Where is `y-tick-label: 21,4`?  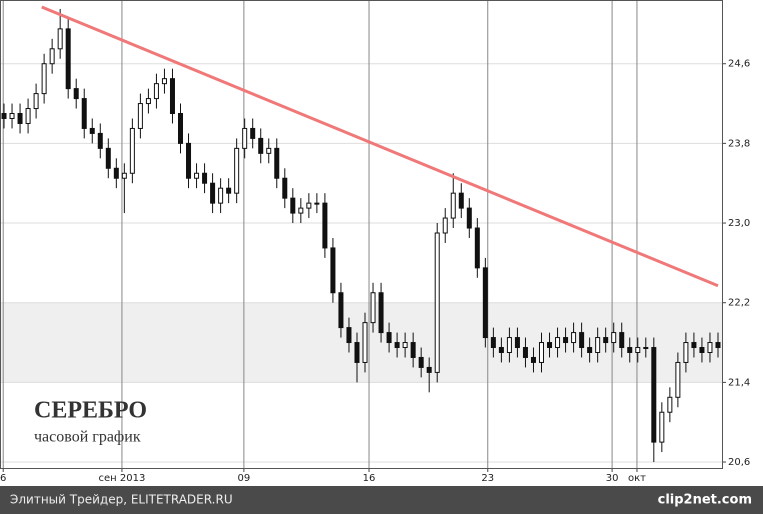 y-tick-label: 21,4 is located at coordinates (739, 382).